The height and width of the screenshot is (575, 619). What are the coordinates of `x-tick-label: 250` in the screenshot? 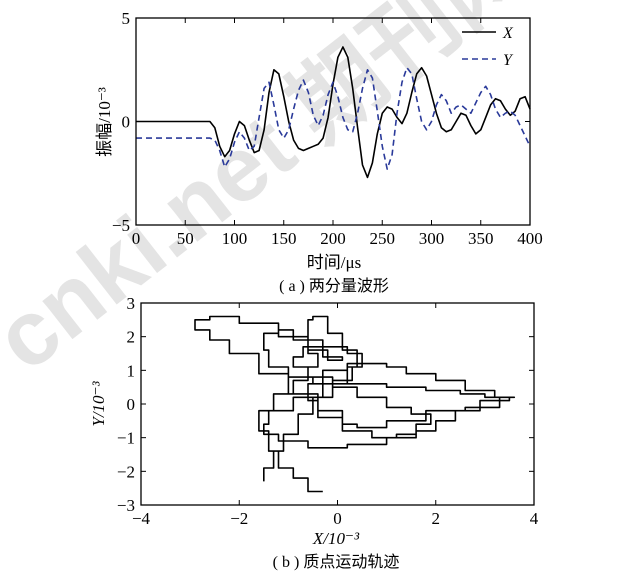 It's located at (383, 238).